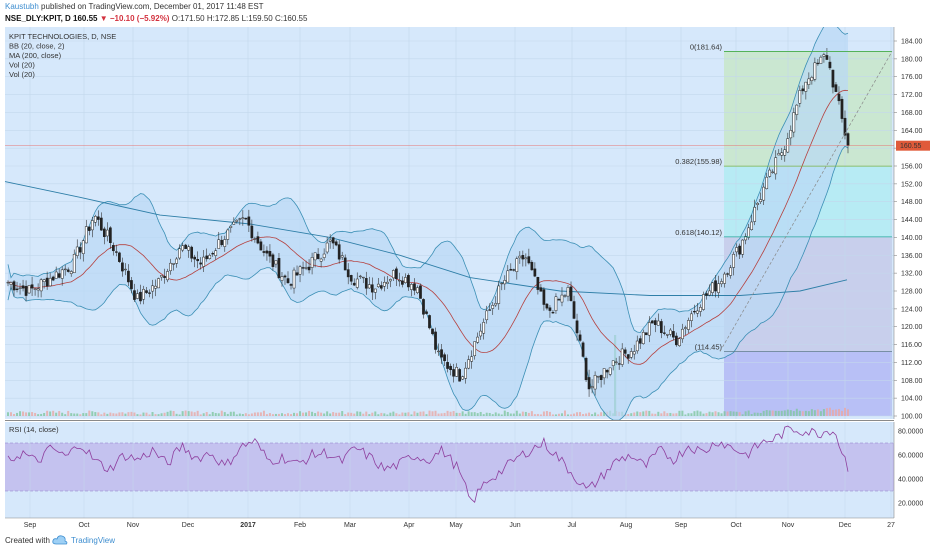  What do you see at coordinates (912, 238) in the screenshot?
I see `price-tick-label: 140.00` at bounding box center [912, 238].